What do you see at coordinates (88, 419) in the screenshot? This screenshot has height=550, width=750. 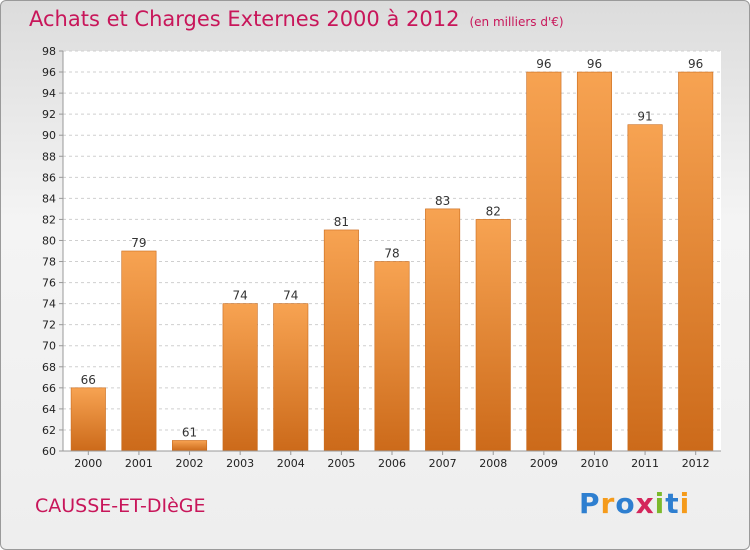 I see `bar-2000` at bounding box center [88, 419].